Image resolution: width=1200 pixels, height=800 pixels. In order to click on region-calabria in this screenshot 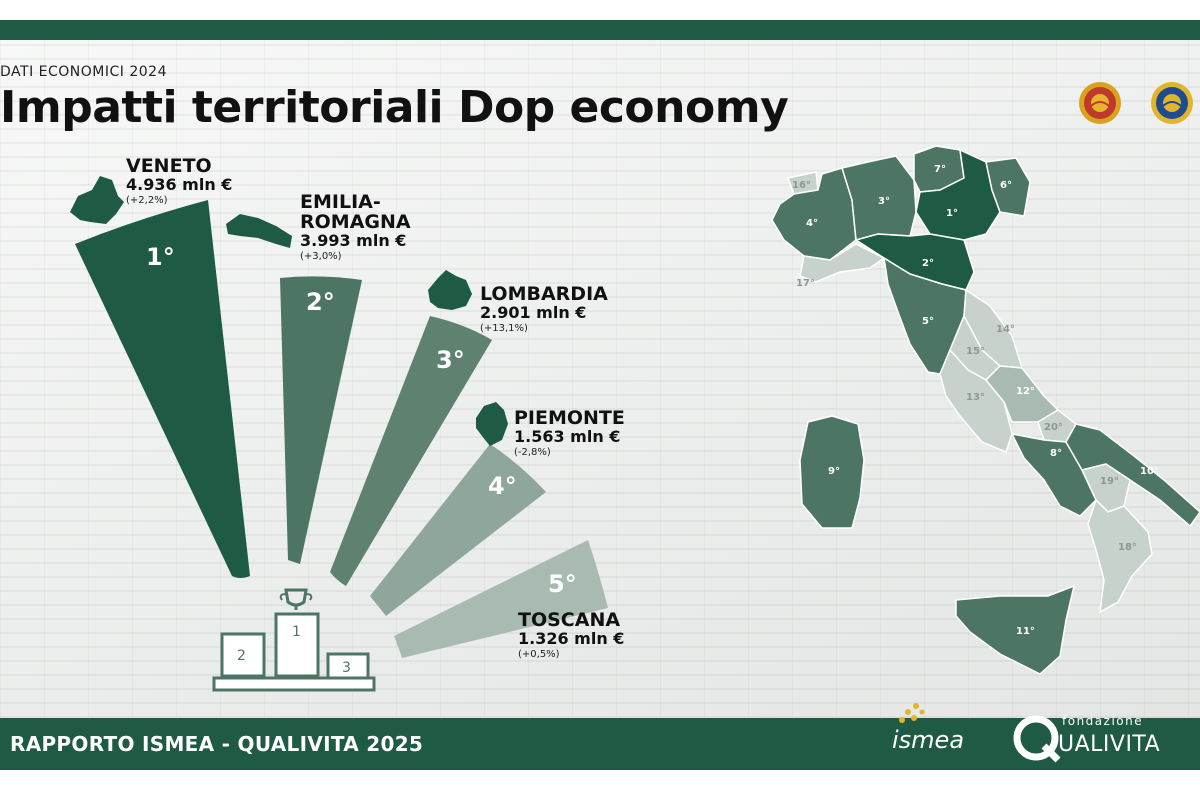, I will do `click(1120, 556)`.